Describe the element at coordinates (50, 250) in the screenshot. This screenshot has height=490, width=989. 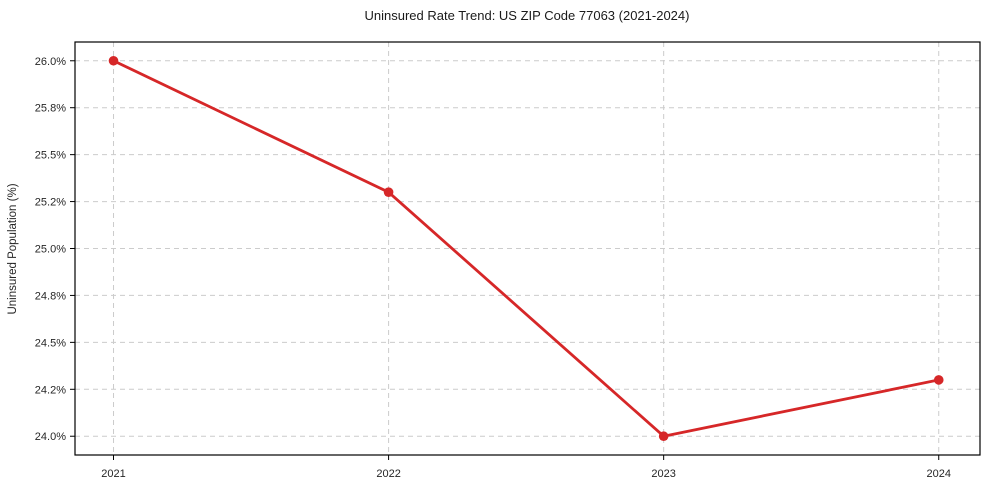
I see `y-tick-label: 25.0%` at that location.